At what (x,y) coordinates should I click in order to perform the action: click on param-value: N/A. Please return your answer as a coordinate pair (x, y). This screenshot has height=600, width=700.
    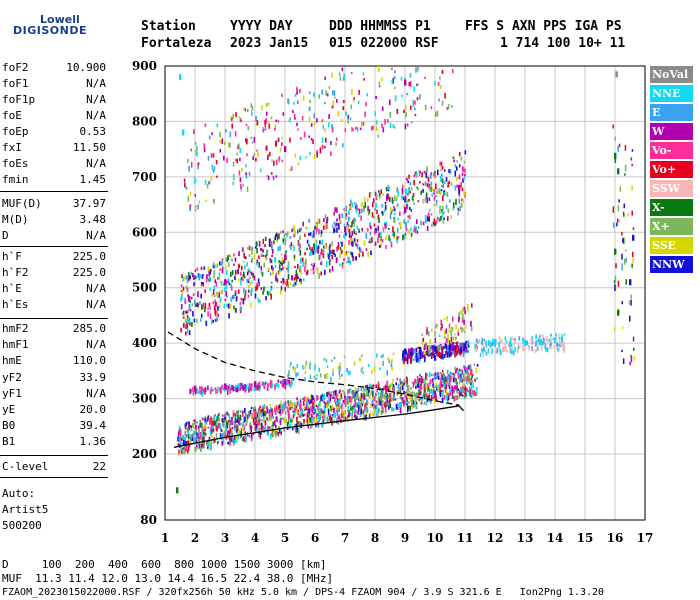
    Looking at the image, I should click on (96, 163).